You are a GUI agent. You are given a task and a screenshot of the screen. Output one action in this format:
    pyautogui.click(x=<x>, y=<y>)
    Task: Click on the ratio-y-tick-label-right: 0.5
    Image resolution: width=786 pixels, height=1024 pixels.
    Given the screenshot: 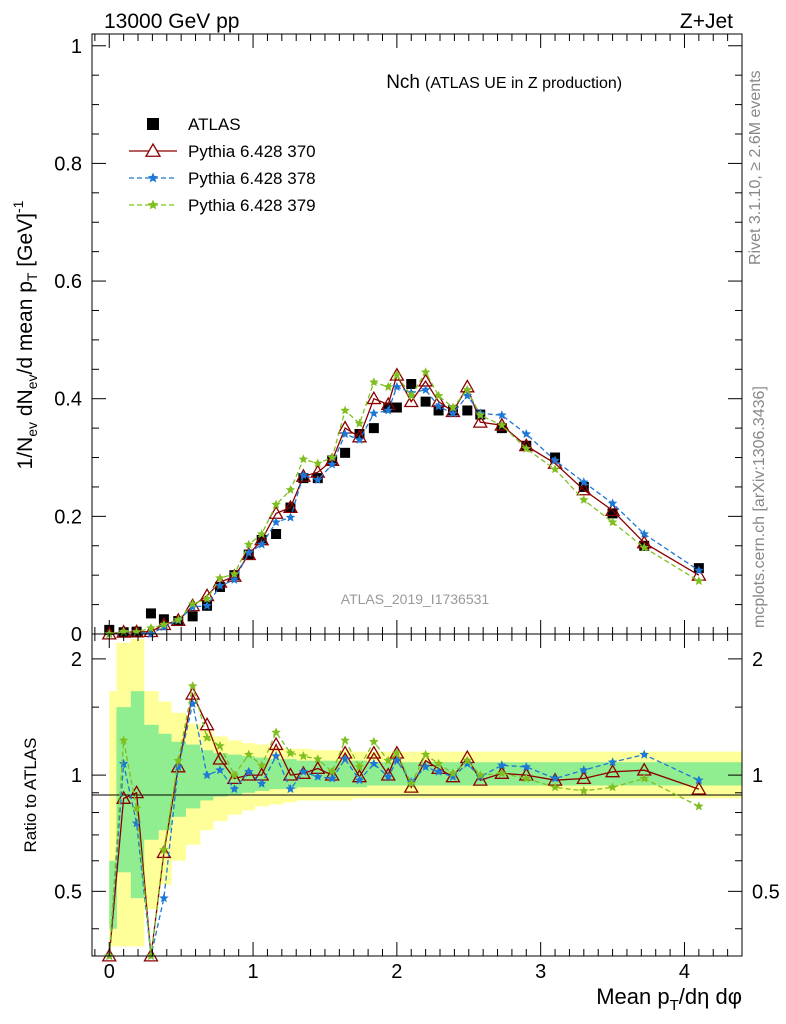 What is the action you would take?
    pyautogui.click(x=766, y=892)
    